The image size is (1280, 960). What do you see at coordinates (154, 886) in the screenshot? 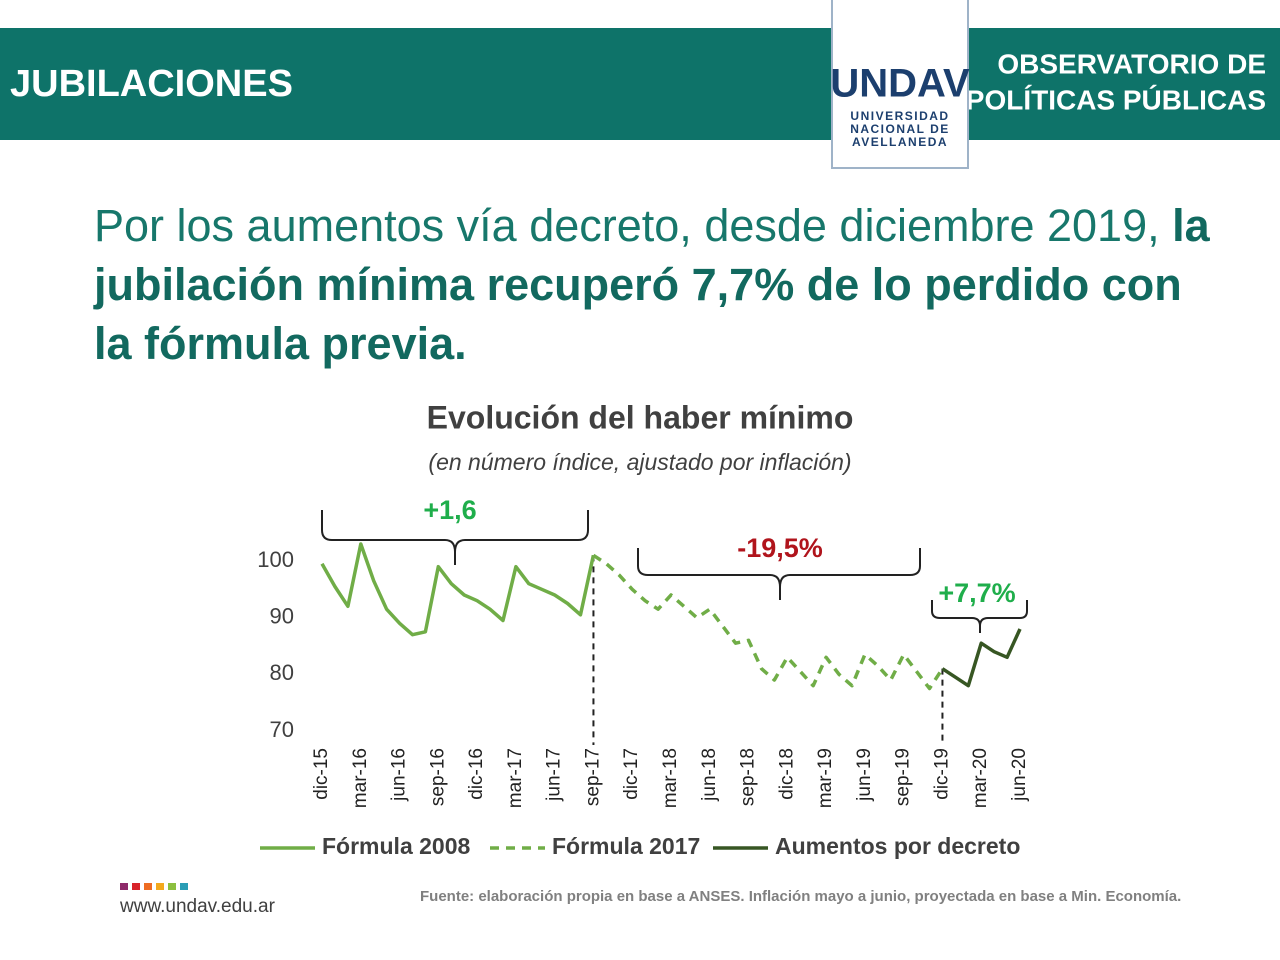
I see `footer-dots` at bounding box center [154, 886].